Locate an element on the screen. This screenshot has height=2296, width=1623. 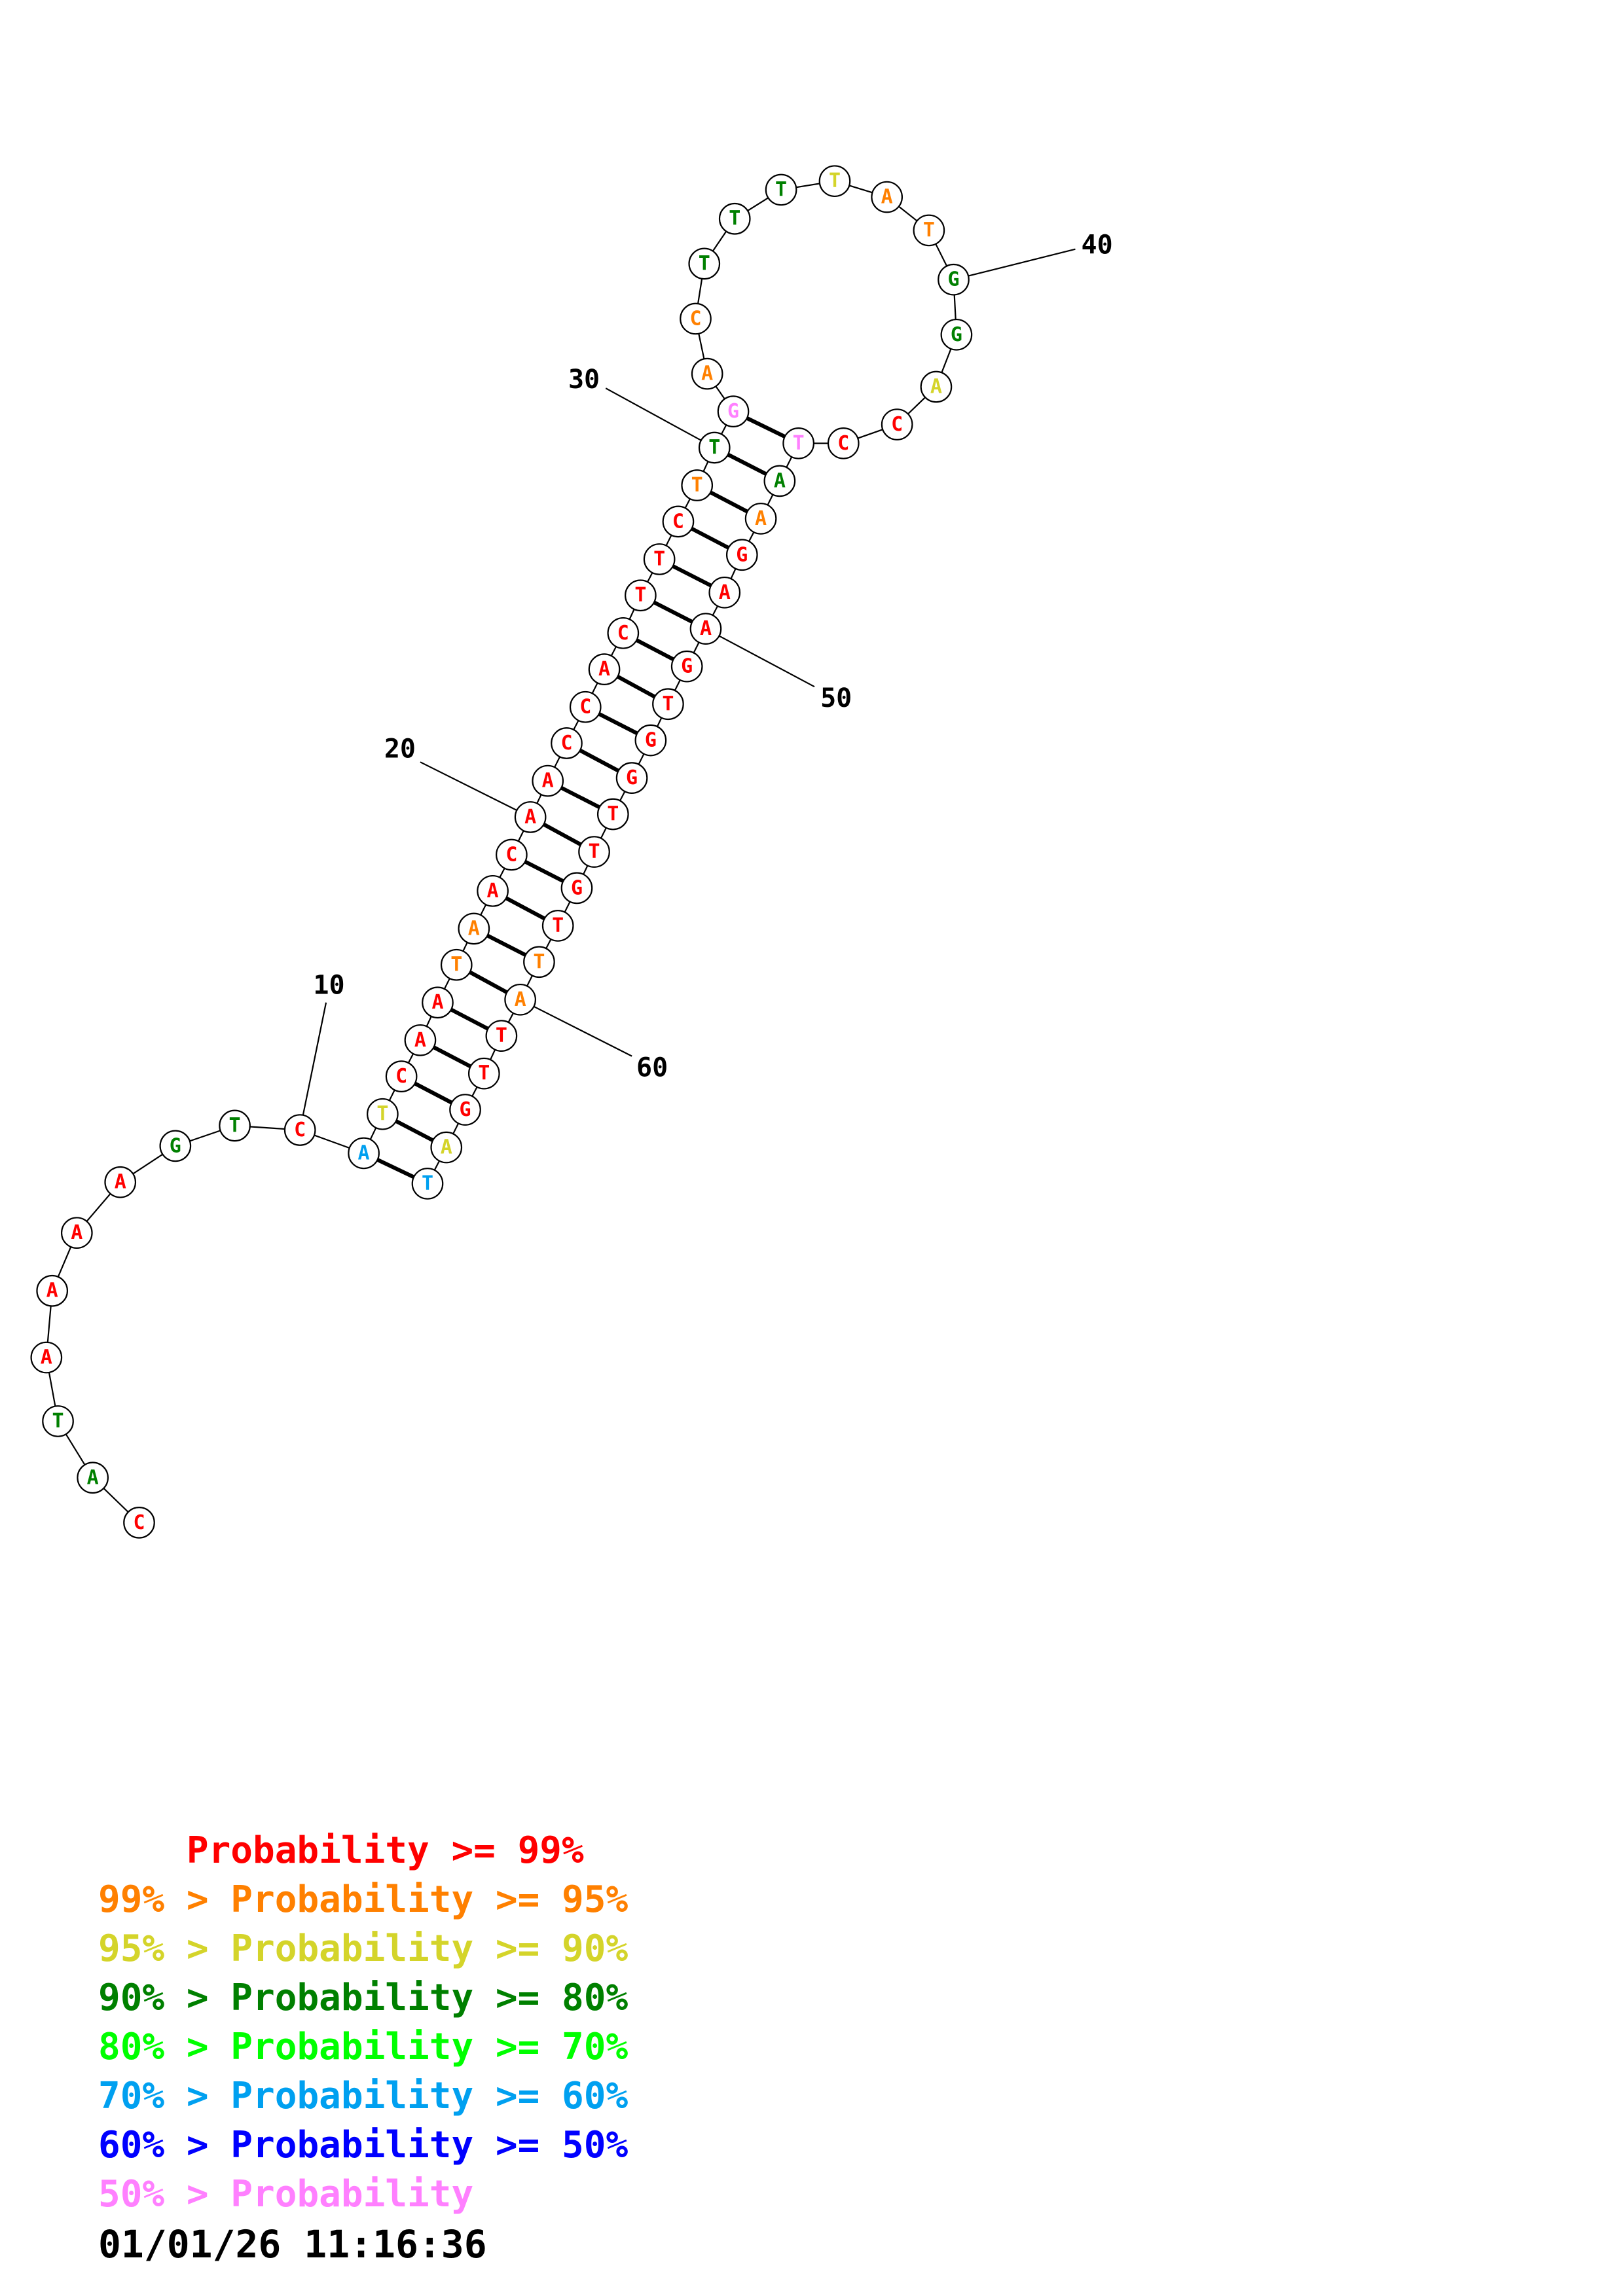
position-label: 40 is located at coordinates (1097, 245).